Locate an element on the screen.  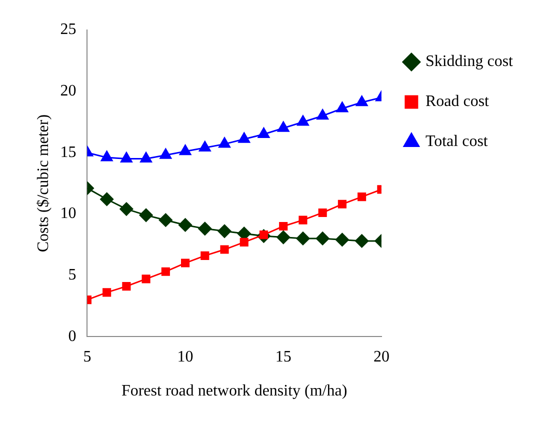
y-tick-label: 15 is located at coordinates (68, 152).